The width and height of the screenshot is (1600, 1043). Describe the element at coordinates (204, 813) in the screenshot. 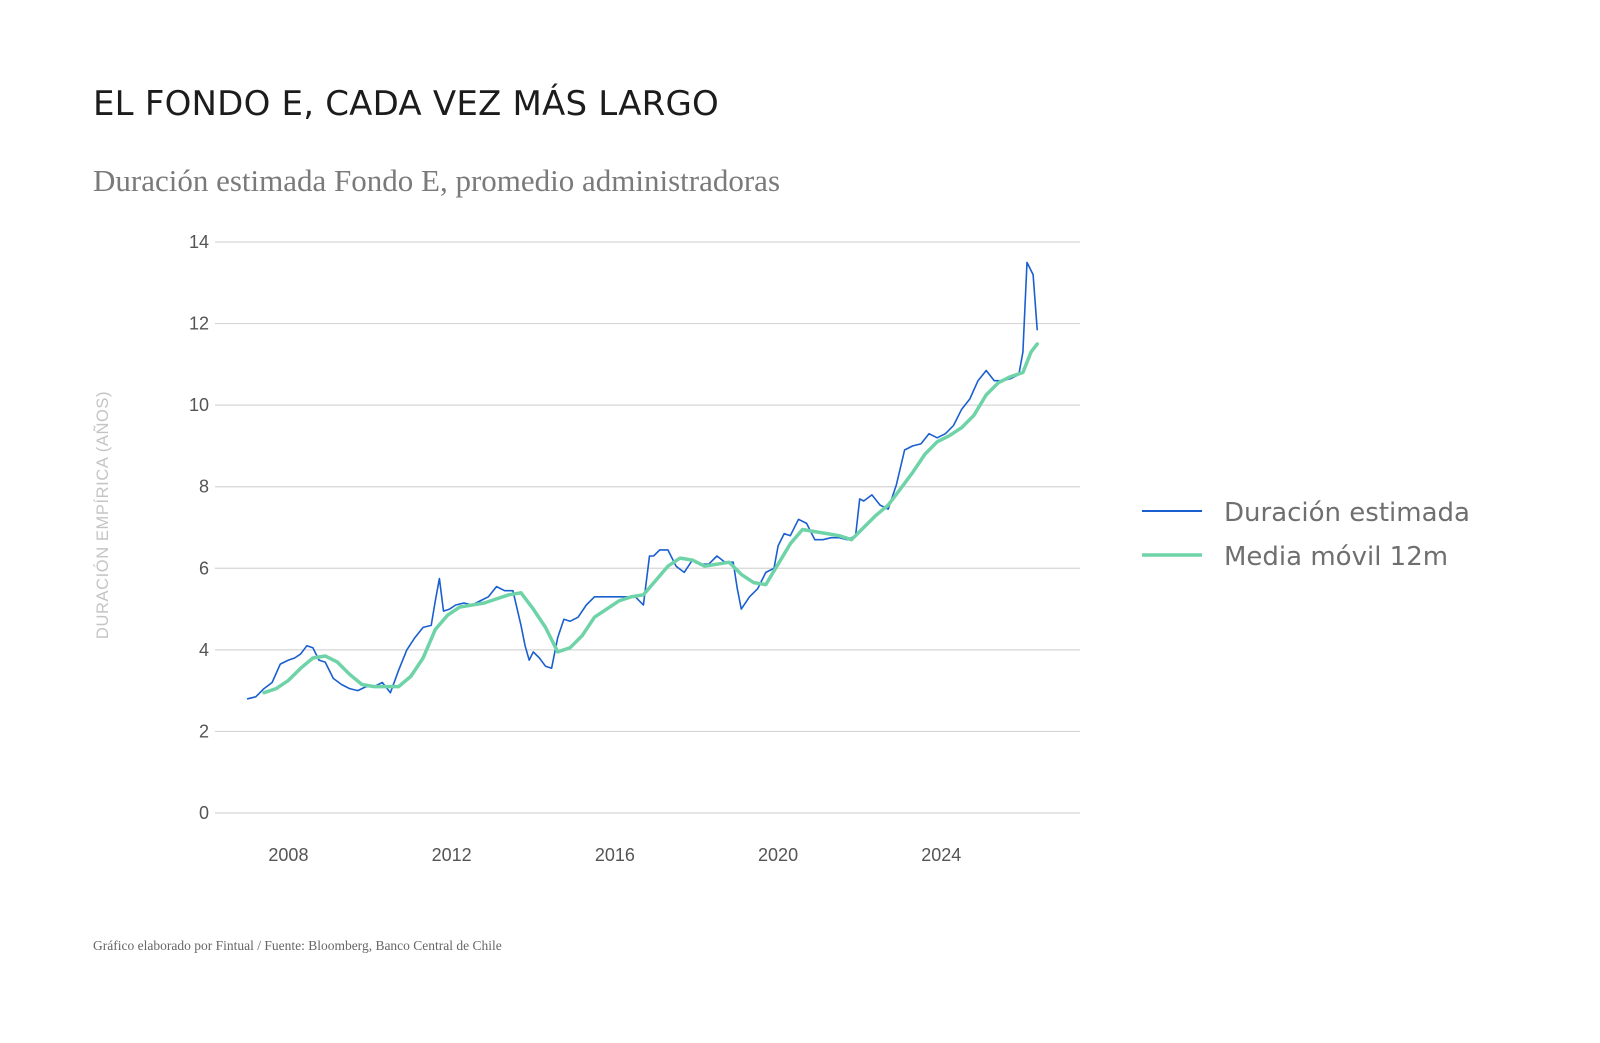

I see `y-tick-label: 0` at that location.